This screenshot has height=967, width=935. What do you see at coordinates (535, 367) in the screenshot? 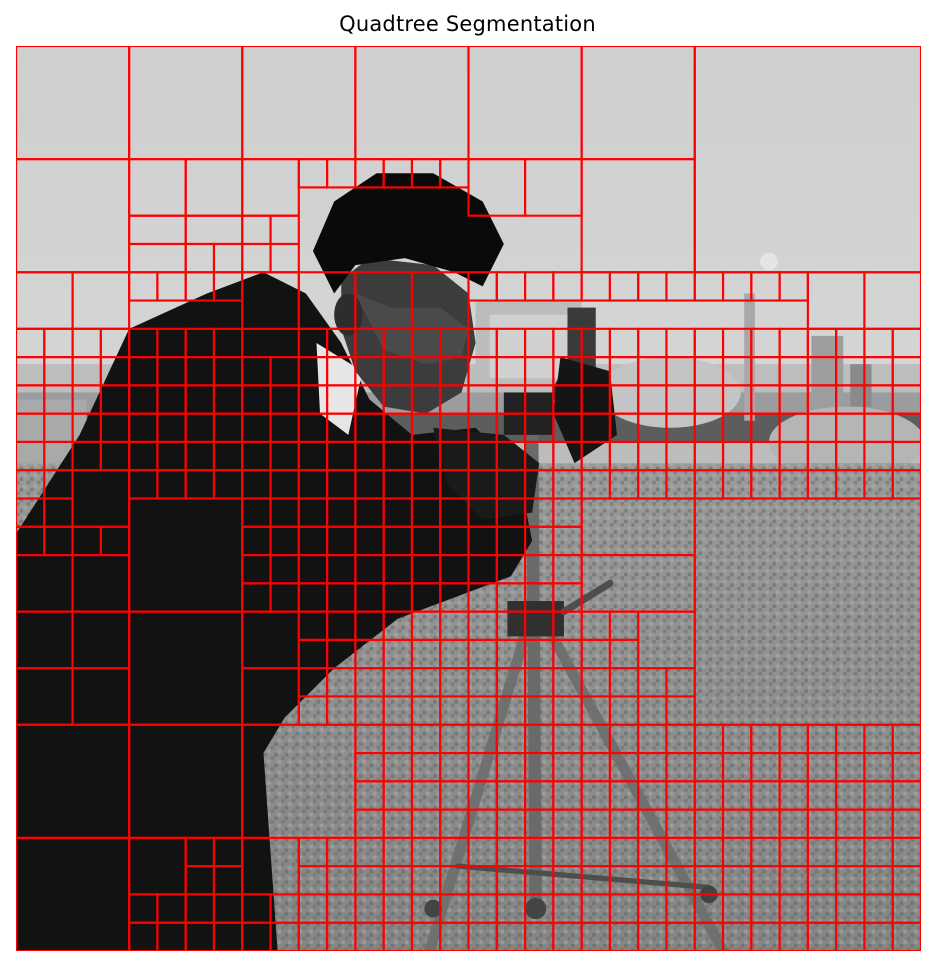
I see `camera` at bounding box center [535, 367].